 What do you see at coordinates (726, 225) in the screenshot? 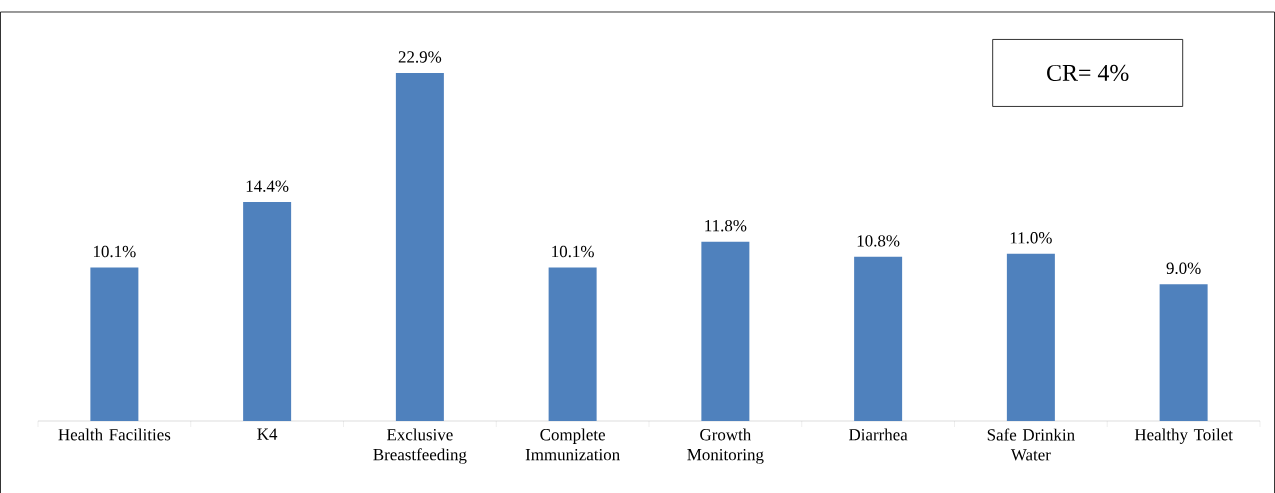
I see `data-label: 11.8%` at bounding box center [726, 225].